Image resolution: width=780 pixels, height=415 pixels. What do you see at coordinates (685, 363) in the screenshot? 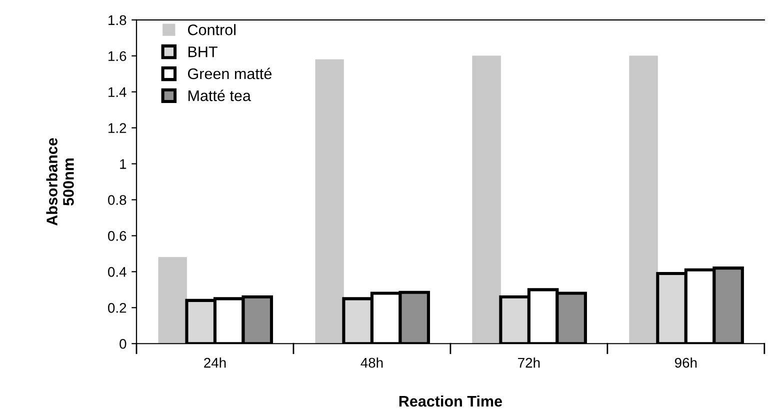
I see `x-tick-label: 96h` at bounding box center [685, 363].